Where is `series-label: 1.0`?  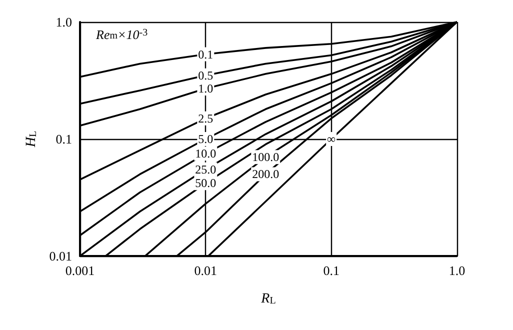 series-label: 1.0 is located at coordinates (206, 89).